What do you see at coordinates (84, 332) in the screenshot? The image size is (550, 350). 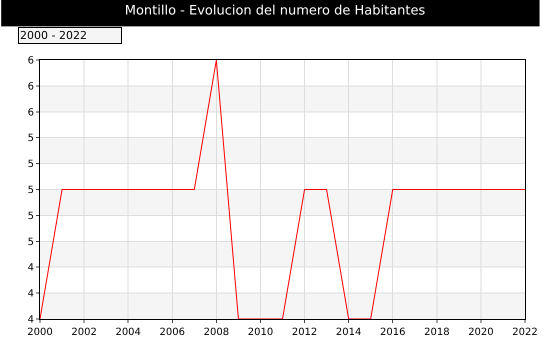 I see `x-tick-label: 2002` at bounding box center [84, 332].